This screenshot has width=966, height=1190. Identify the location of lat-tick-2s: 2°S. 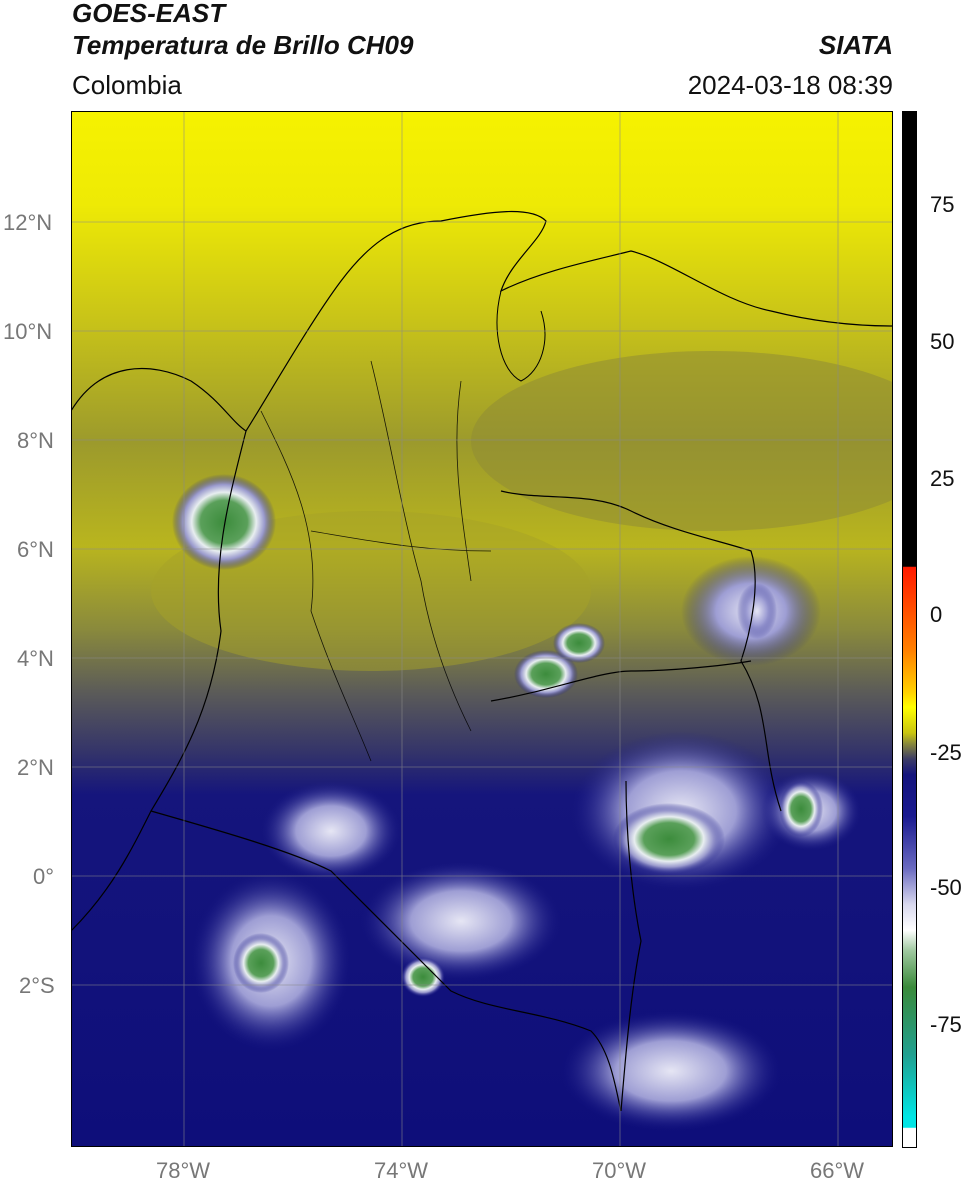
(37, 985).